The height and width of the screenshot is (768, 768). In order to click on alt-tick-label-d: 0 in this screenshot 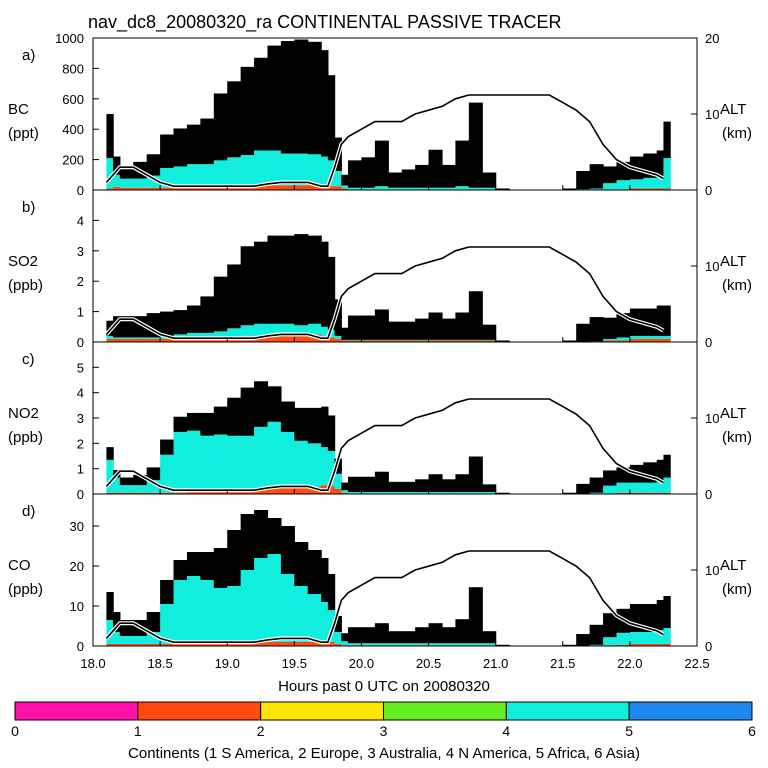, I will do `click(708, 646)`.